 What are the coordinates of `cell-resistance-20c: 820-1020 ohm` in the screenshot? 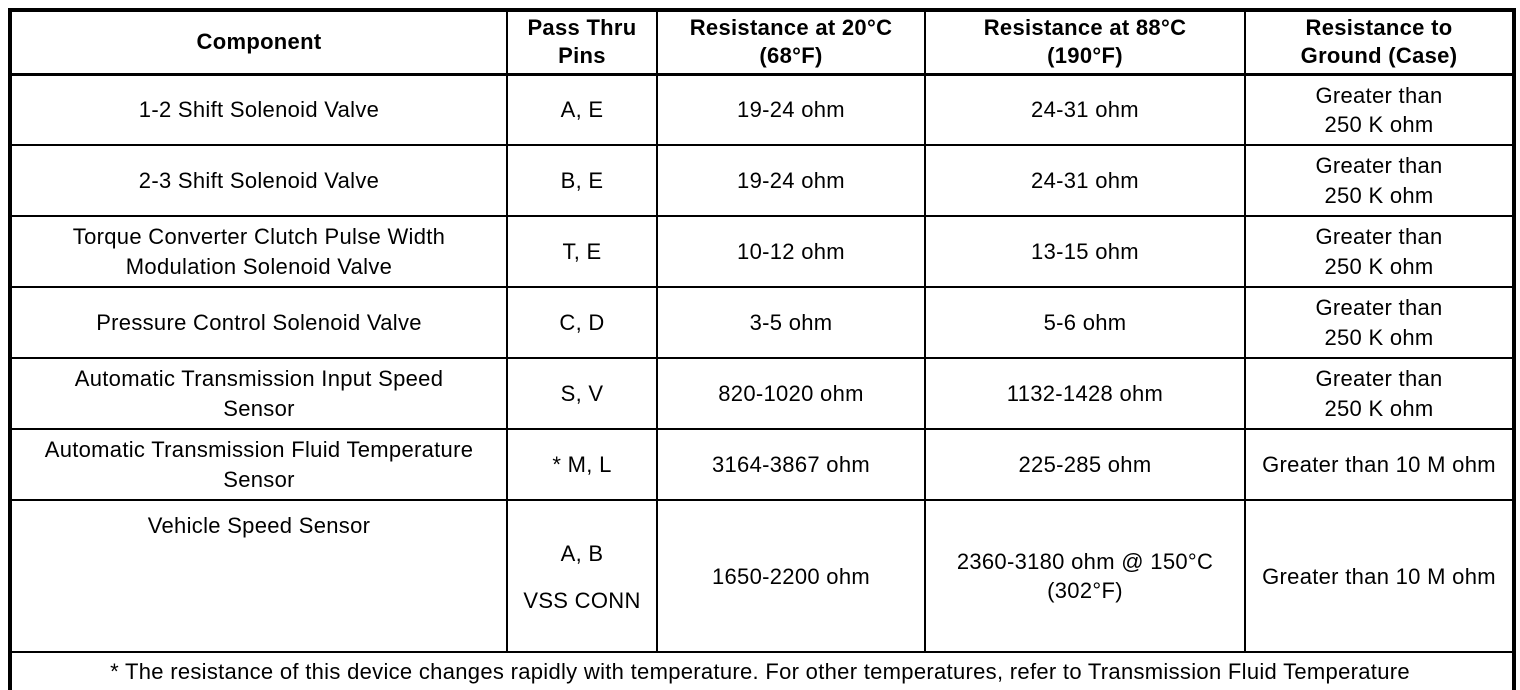 It's located at (791, 393).